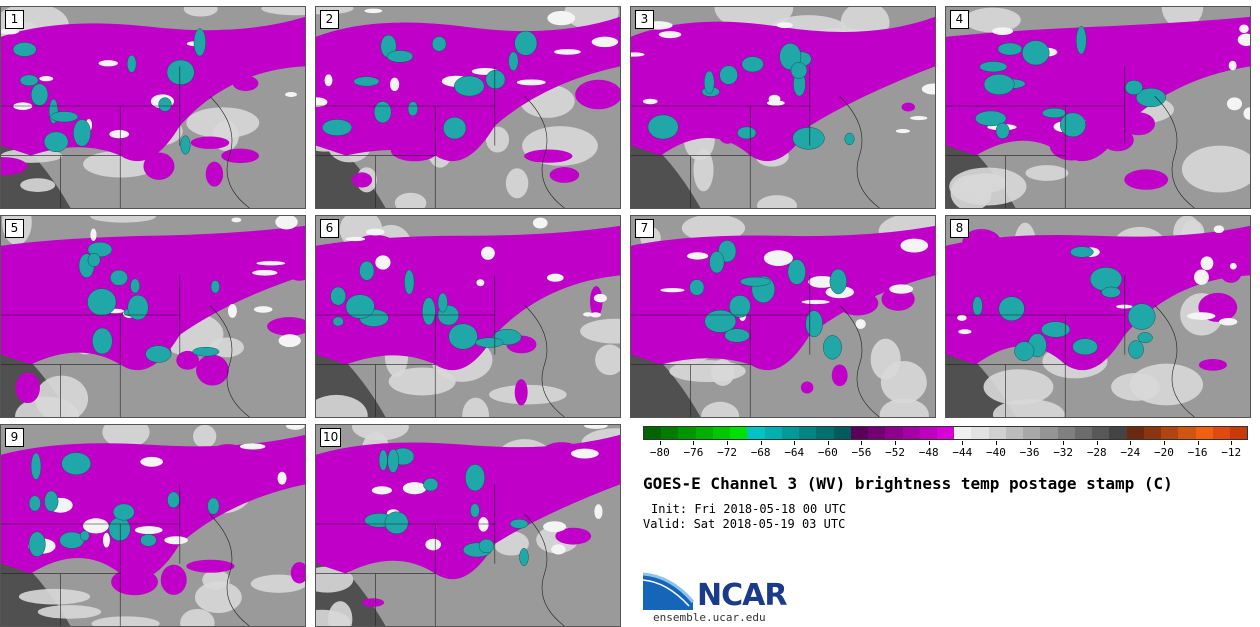  What do you see at coordinates (14, 19) in the screenshot?
I see `panel-number: 1` at bounding box center [14, 19].